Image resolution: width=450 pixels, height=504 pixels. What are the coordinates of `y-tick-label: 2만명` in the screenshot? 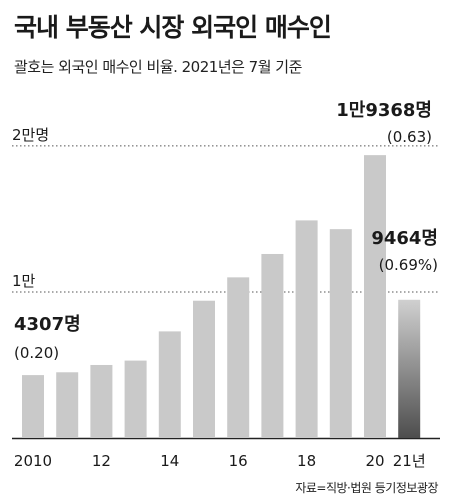 It's located at (30, 135).